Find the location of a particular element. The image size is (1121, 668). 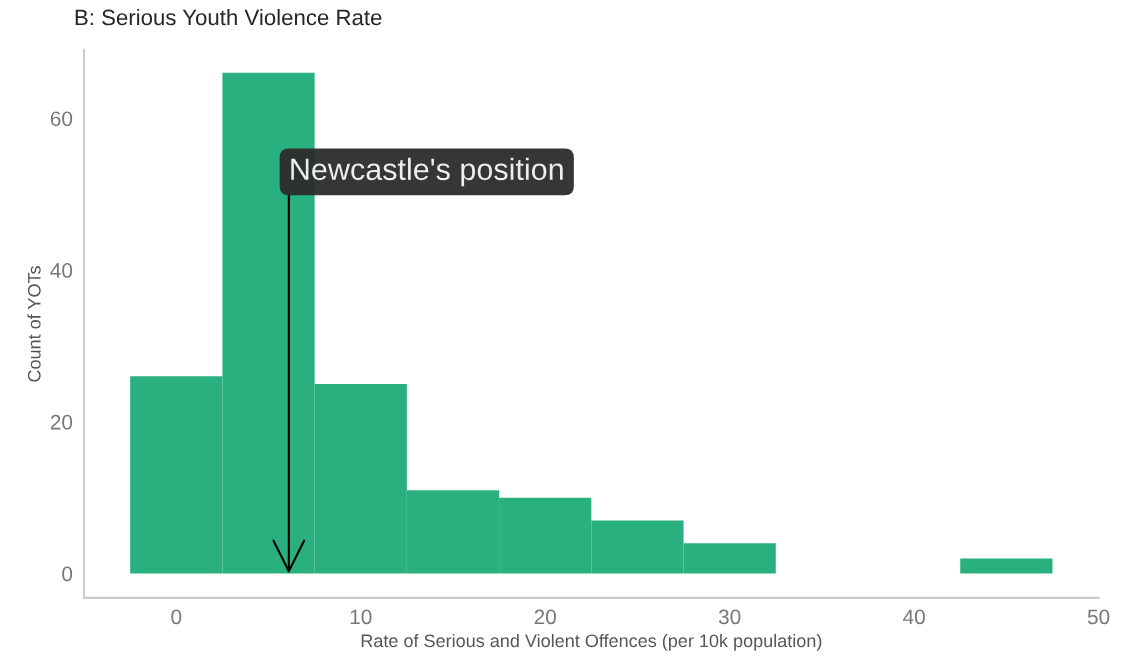

y-tick-label: 40 is located at coordinates (61, 270).